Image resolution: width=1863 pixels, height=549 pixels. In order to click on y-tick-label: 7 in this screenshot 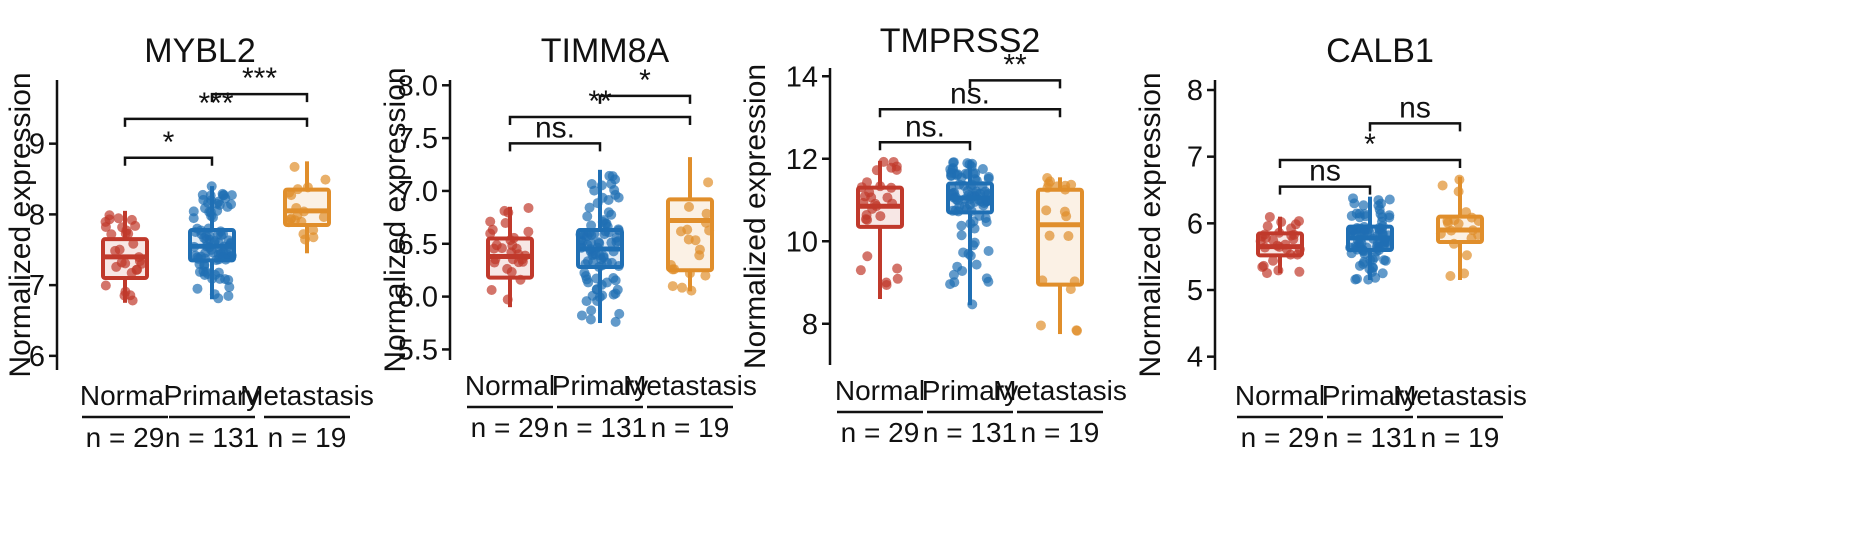, I will do `click(1195, 158)`.